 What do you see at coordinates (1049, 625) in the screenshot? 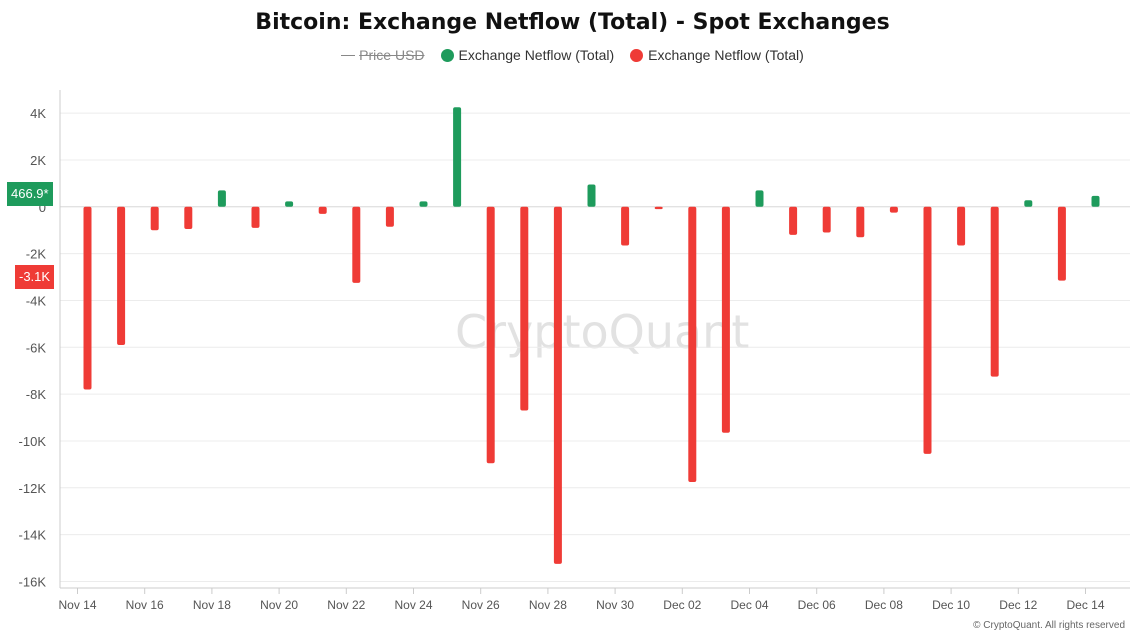
I see `copyright-notice: © CryptoQuant. All rights reserved` at bounding box center [1049, 625].